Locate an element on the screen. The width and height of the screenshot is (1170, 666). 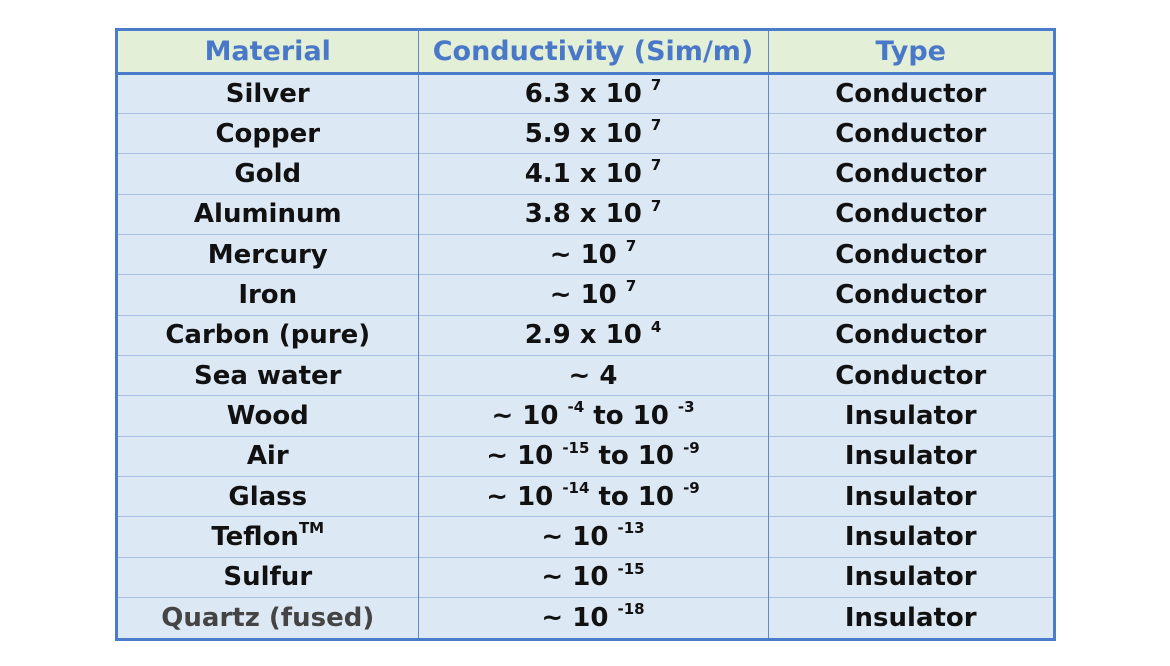
table-row: Carbon (pure) 2.9 x 10 4 Conductor is located at coordinates (585, 335).